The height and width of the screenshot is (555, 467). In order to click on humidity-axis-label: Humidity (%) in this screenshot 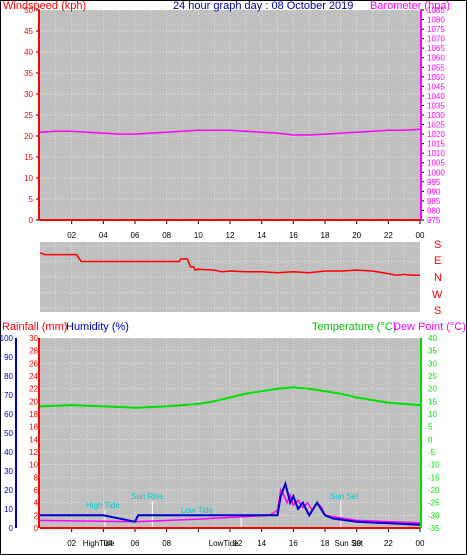, I will do `click(97, 327)`.